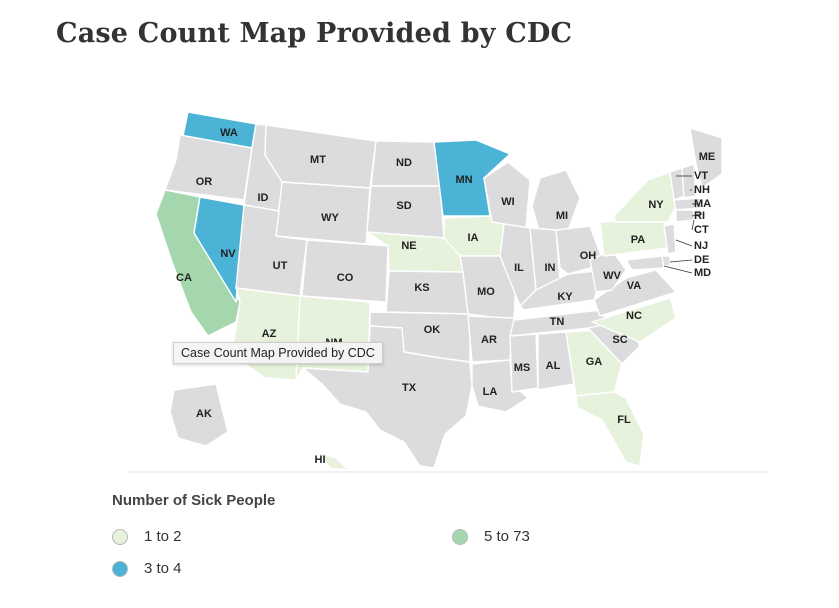 This screenshot has height=608, width=839. Describe the element at coordinates (333, 461) in the screenshot. I see `state-hi` at that location.